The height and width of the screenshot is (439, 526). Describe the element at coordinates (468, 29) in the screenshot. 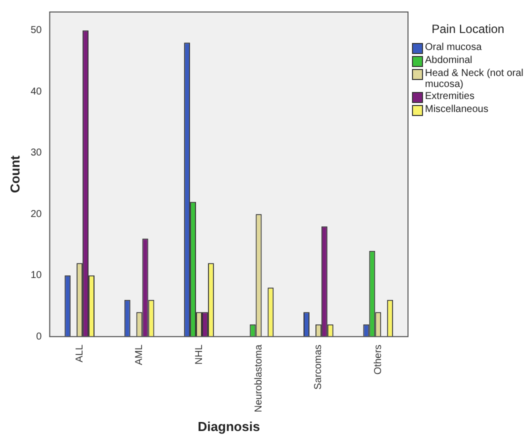

I see `legend-title: Pain Location` at that location.